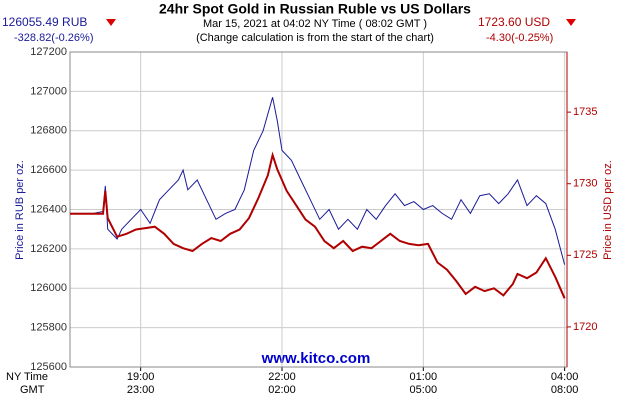  What do you see at coordinates (27, 377) in the screenshot?
I see `x-row1-label: NY Time` at bounding box center [27, 377].